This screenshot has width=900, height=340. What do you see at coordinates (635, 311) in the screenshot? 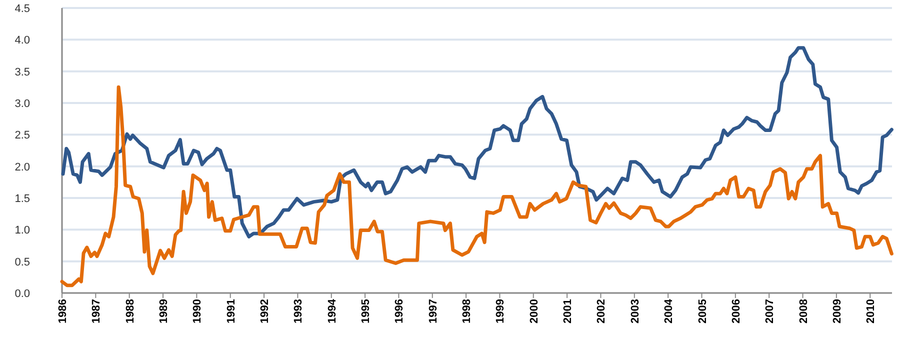
I see `x-tick-label: 2003` at bounding box center [635, 311].